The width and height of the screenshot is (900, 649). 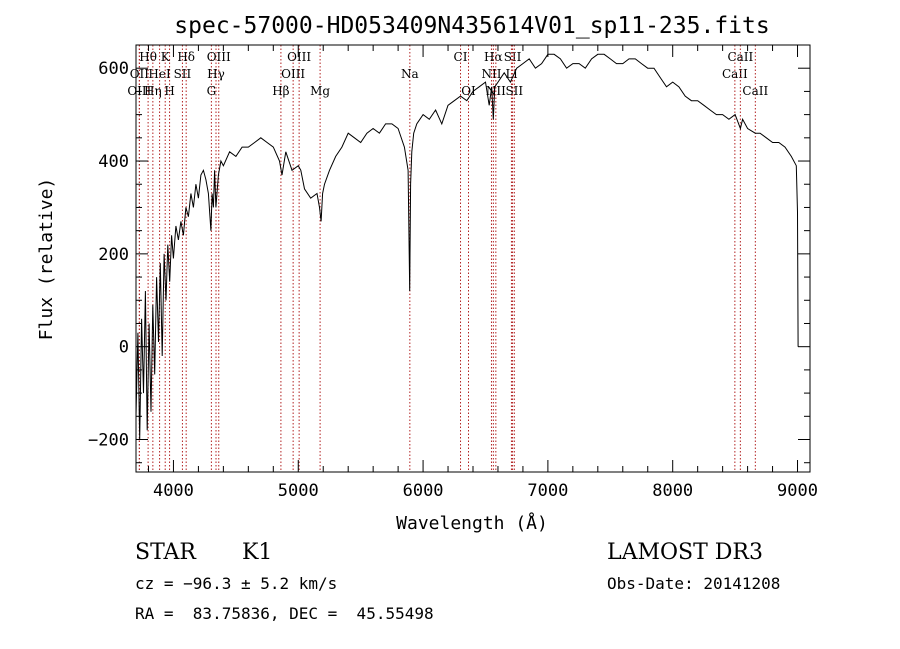 What do you see at coordinates (173, 491) in the screenshot?
I see `x-tick-label: 4000` at bounding box center [173, 491].